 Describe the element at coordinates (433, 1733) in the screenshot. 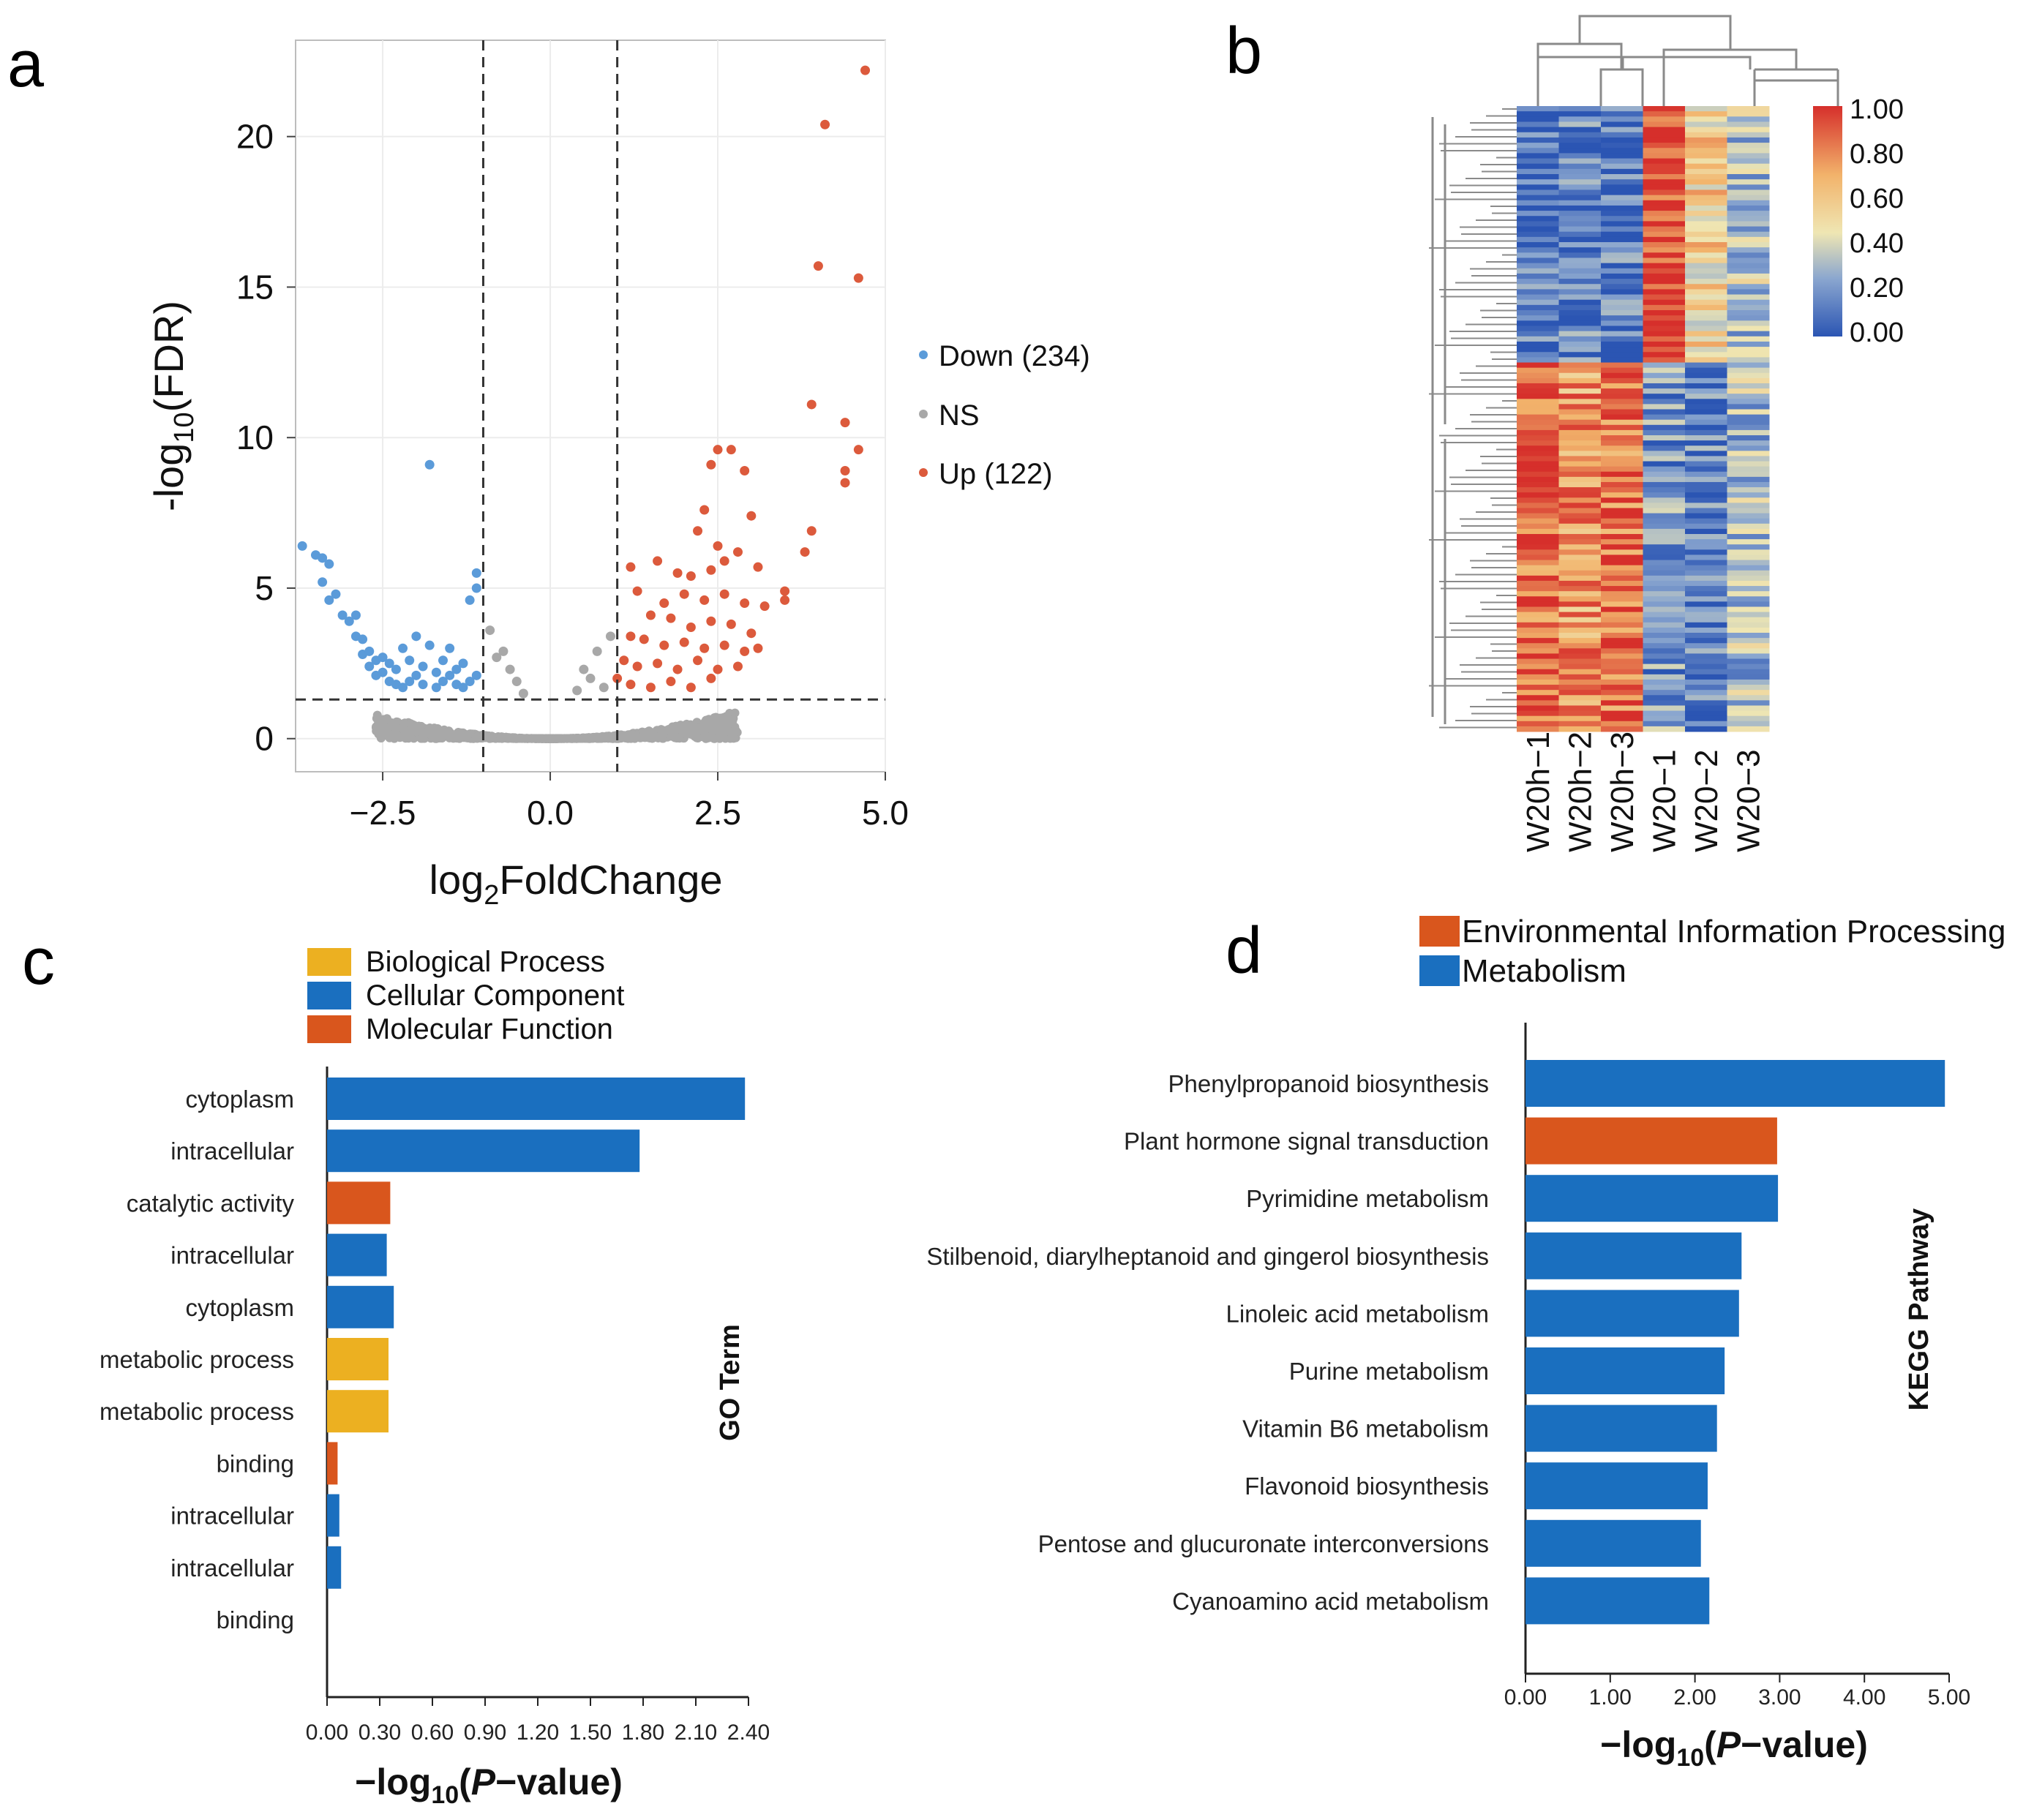

I see `go-x-tick-label: 0.60` at that location.